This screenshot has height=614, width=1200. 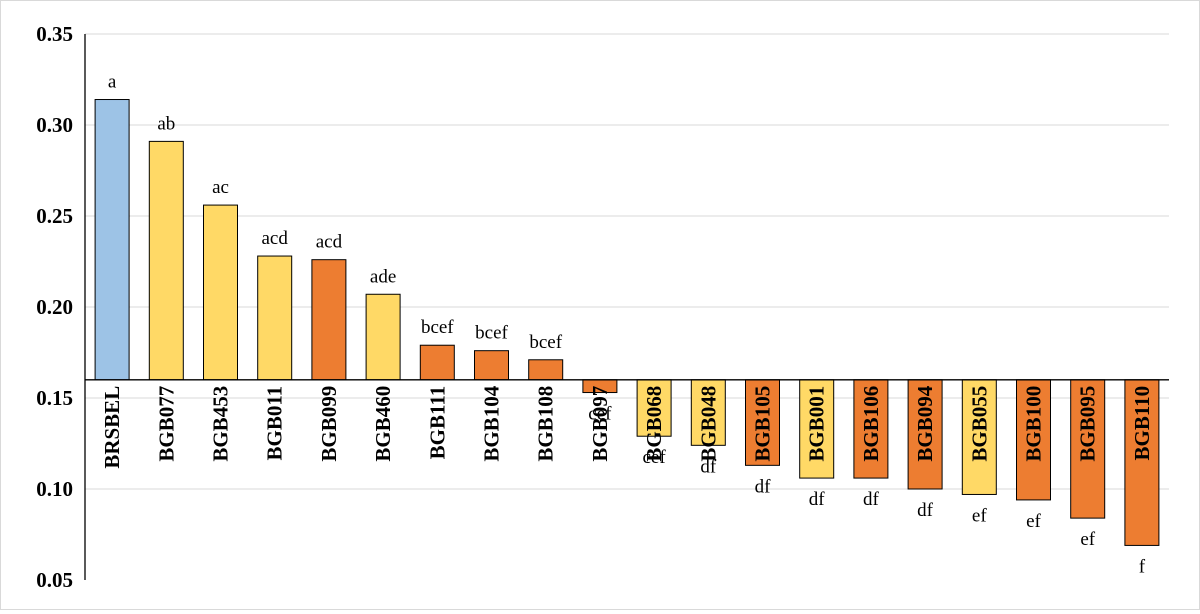 What do you see at coordinates (383, 424) in the screenshot?
I see `category-label: BGB460` at bounding box center [383, 424].